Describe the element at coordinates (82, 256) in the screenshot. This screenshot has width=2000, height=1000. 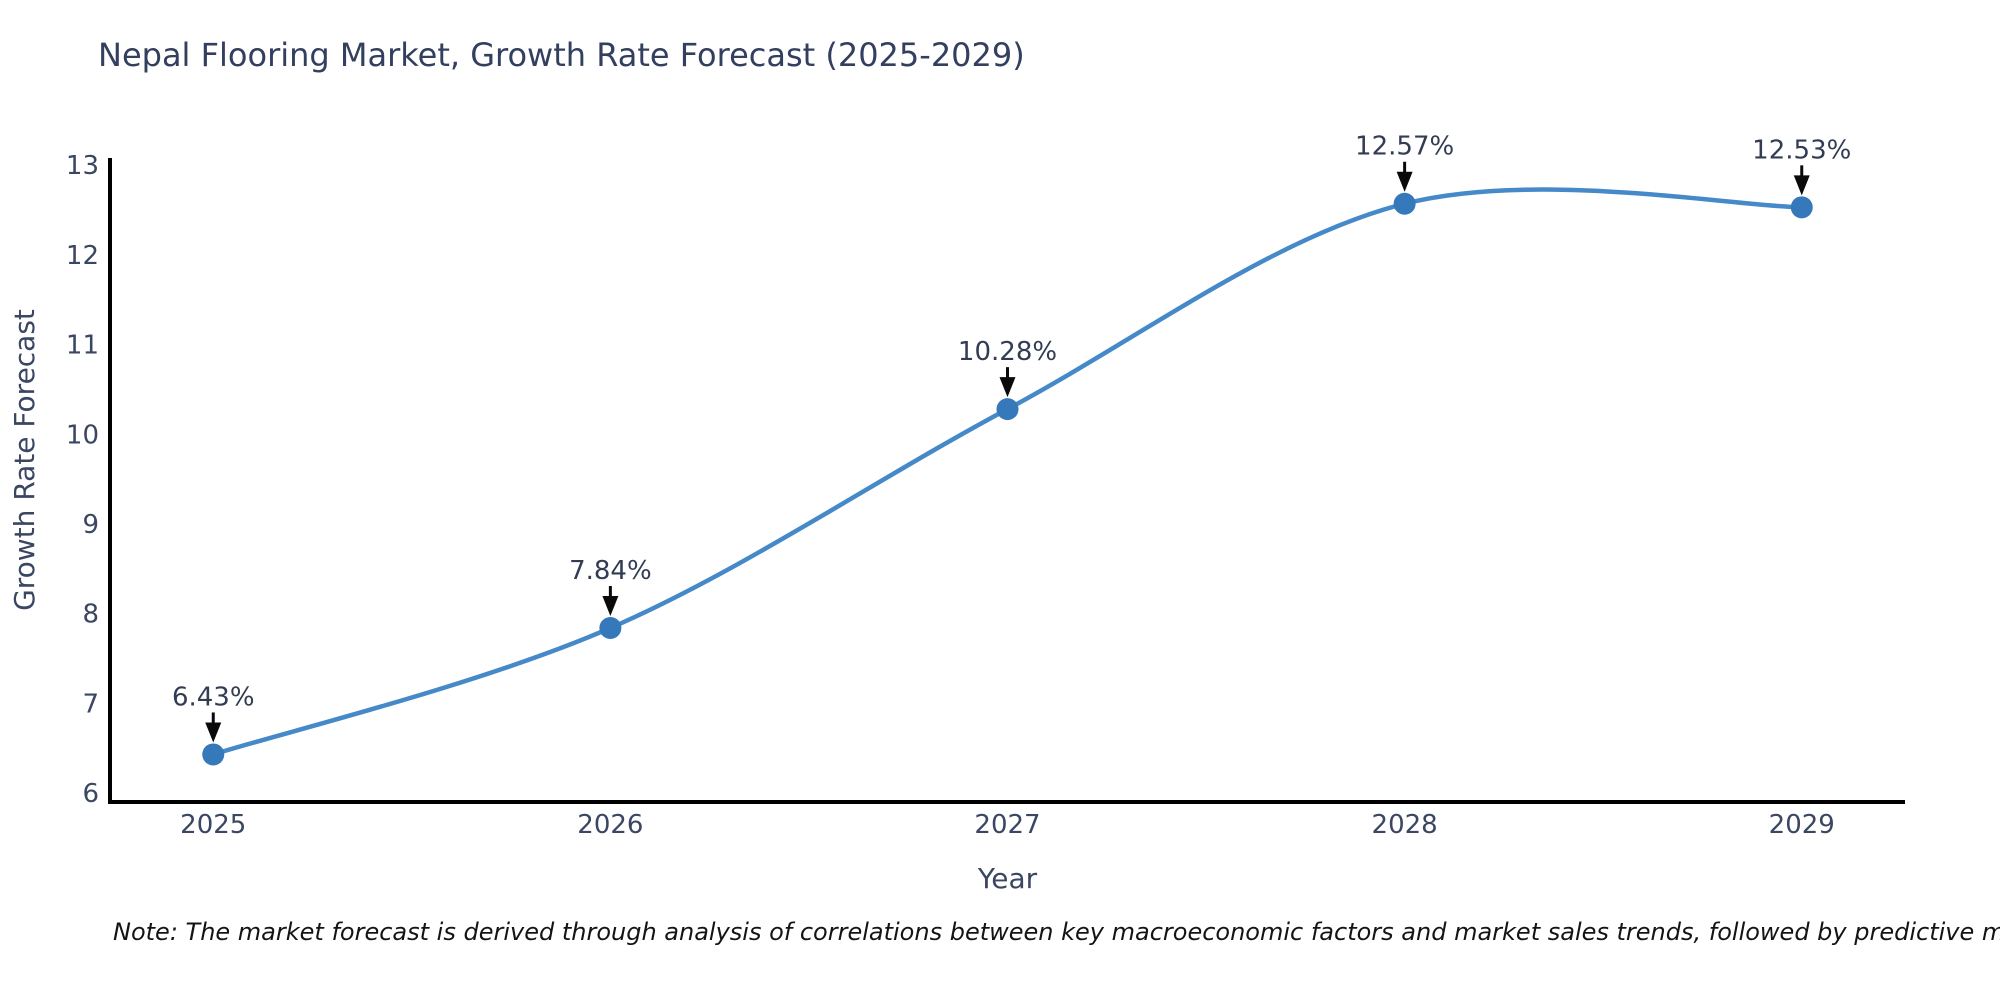
I see `y-tick-label: 12` at that location.